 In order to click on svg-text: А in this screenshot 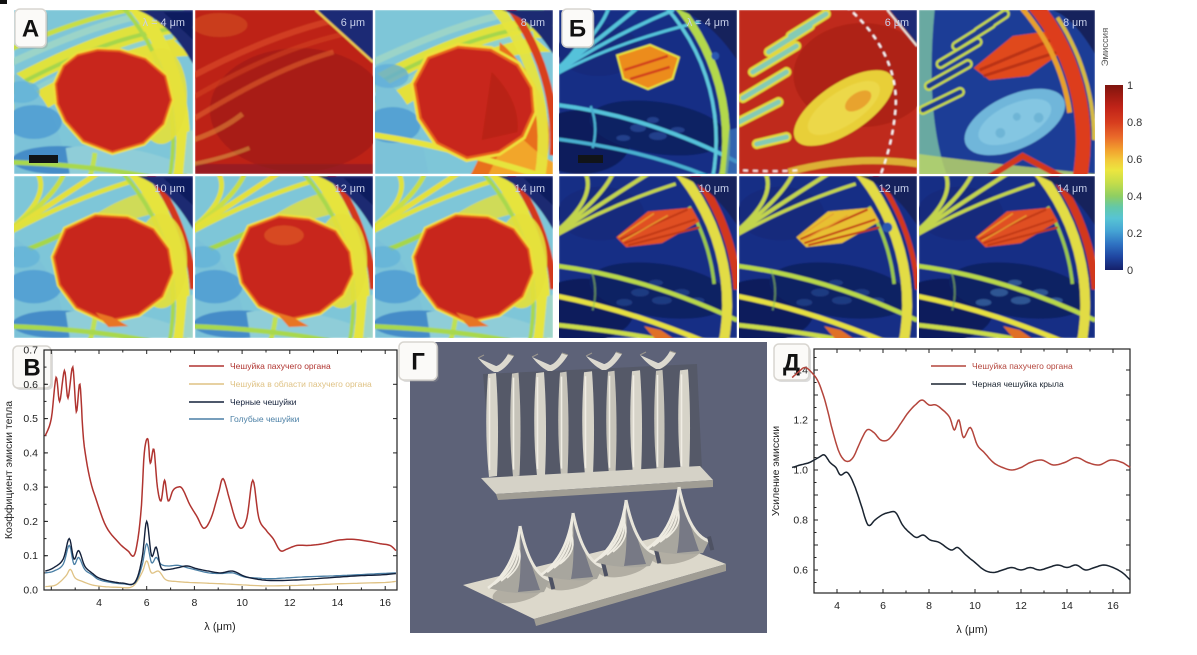, I will do `click(30, 29)`.